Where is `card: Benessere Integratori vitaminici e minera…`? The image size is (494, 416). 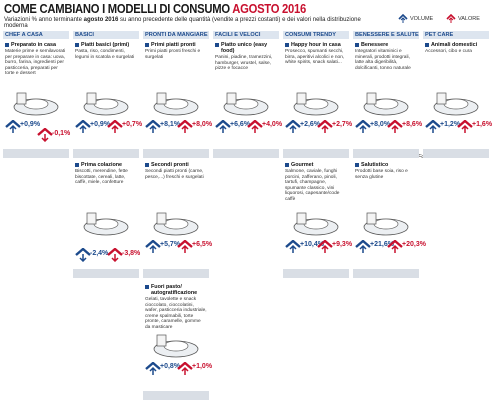
card: Benessere Integratori vitaminici e minera… is located at coordinates (388, 99).